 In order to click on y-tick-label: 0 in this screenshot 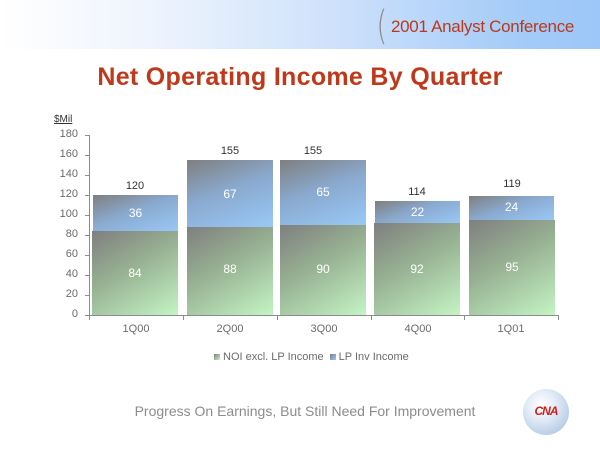, I will do `click(74, 314)`.